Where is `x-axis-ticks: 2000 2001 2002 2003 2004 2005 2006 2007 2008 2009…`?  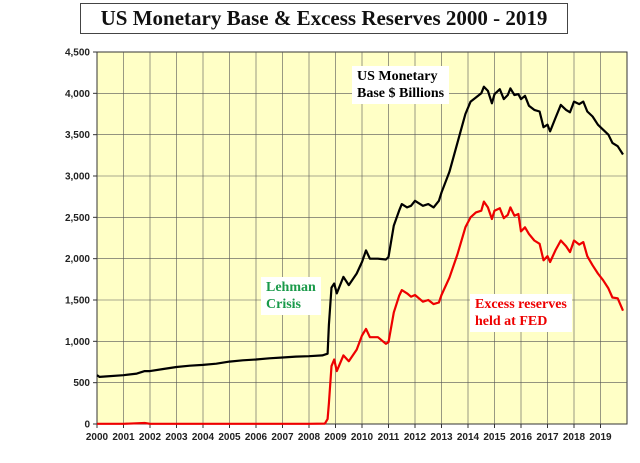 x-axis-ticks: 2000 2001 2002 2003 2004 2005 2006 2007 2008 2009… is located at coordinates (349, 433).